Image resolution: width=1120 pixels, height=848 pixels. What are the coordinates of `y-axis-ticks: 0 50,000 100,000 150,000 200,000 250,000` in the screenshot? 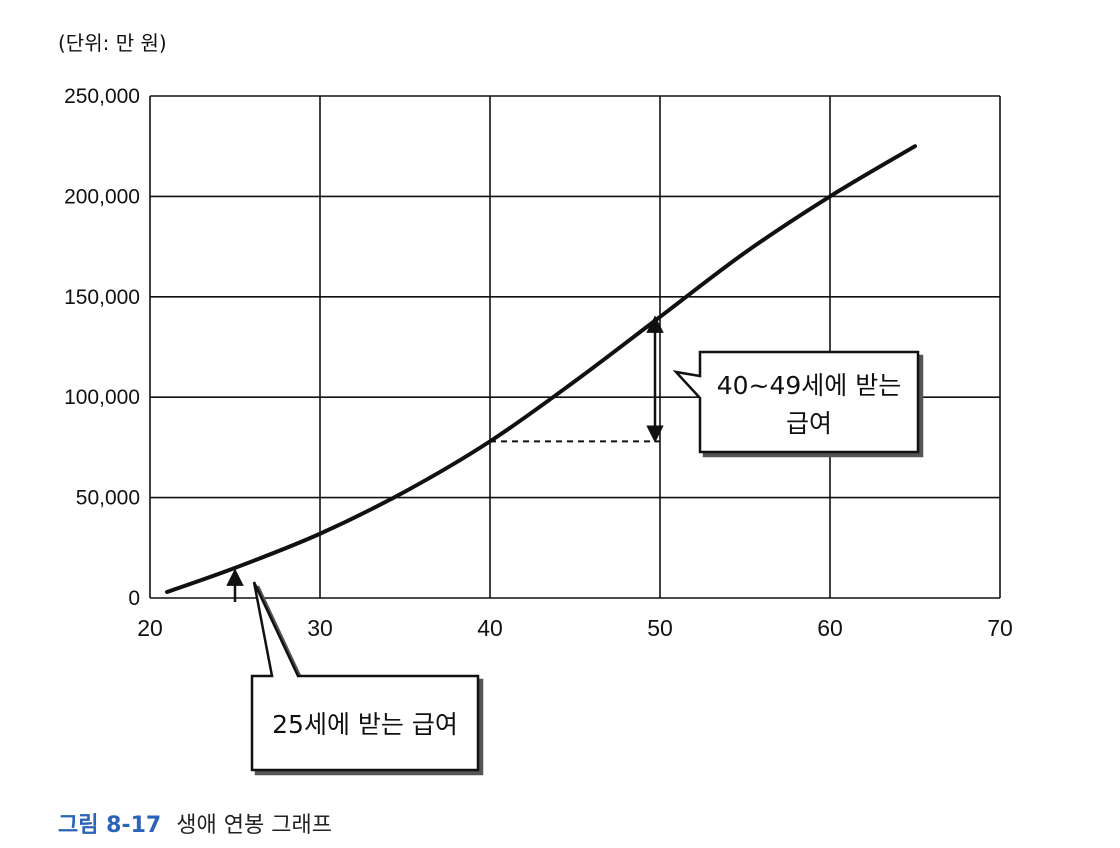 It's located at (102, 347).